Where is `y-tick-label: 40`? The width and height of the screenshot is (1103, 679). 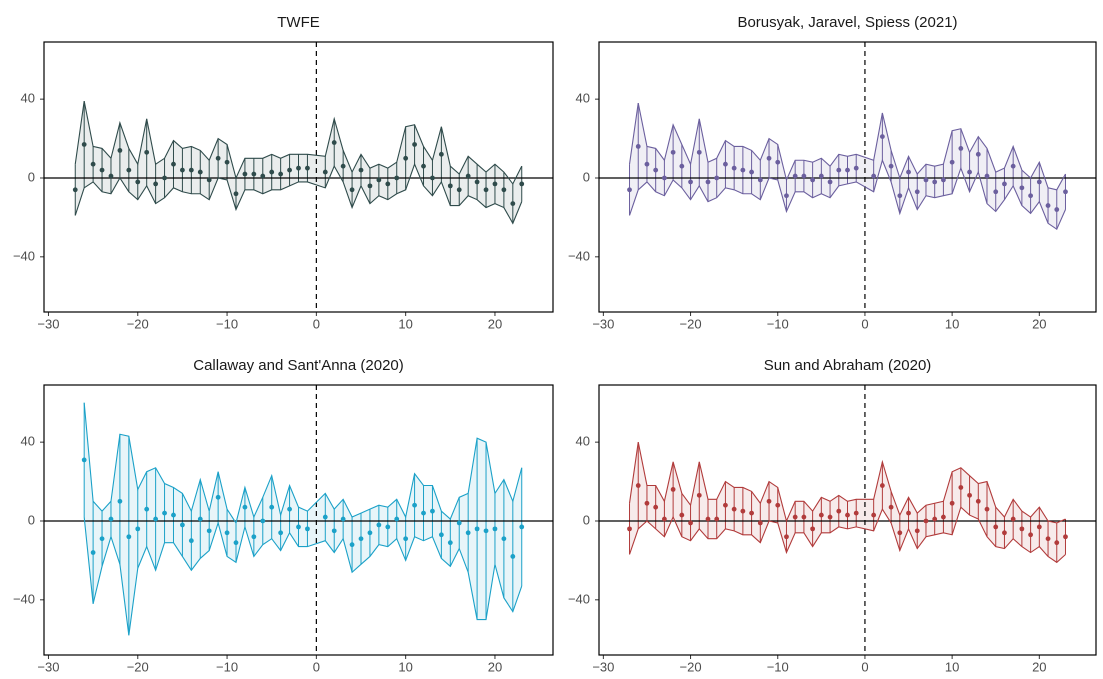 y-tick-label: 40 is located at coordinates (583, 98).